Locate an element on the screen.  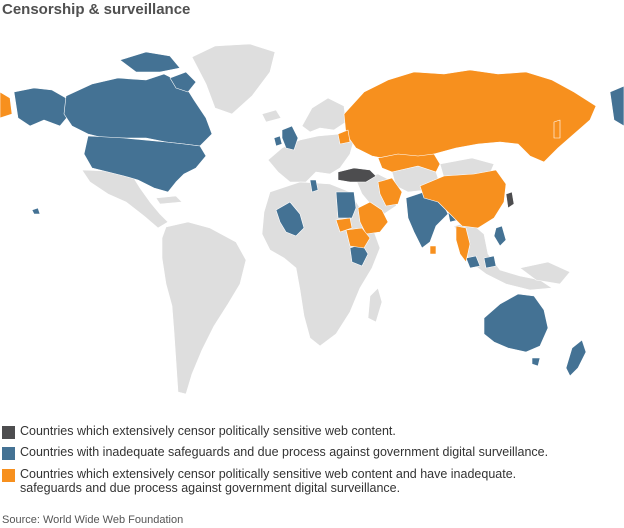
thailand is located at coordinates (463, 244).